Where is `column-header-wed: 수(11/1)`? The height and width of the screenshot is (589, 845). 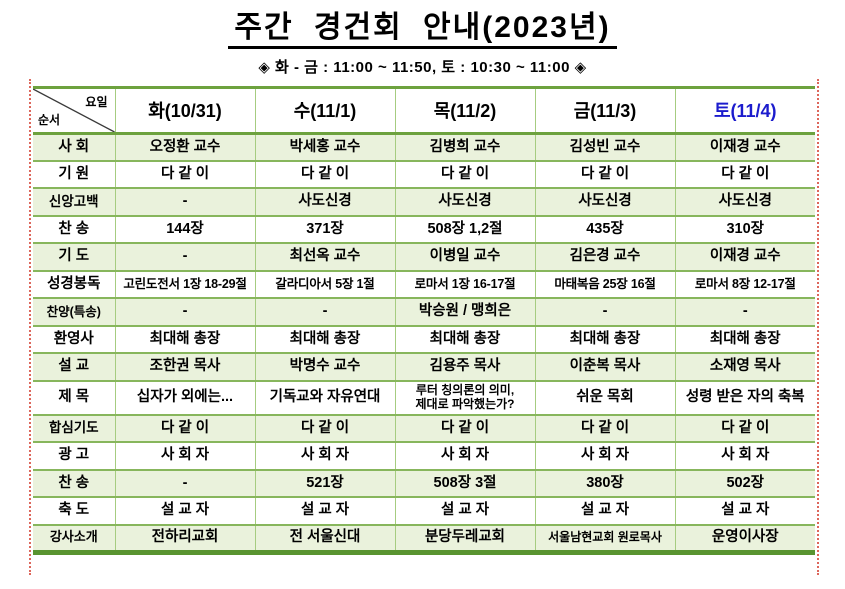
column-header-wed: 수(11/1) is located at coordinates (325, 111).